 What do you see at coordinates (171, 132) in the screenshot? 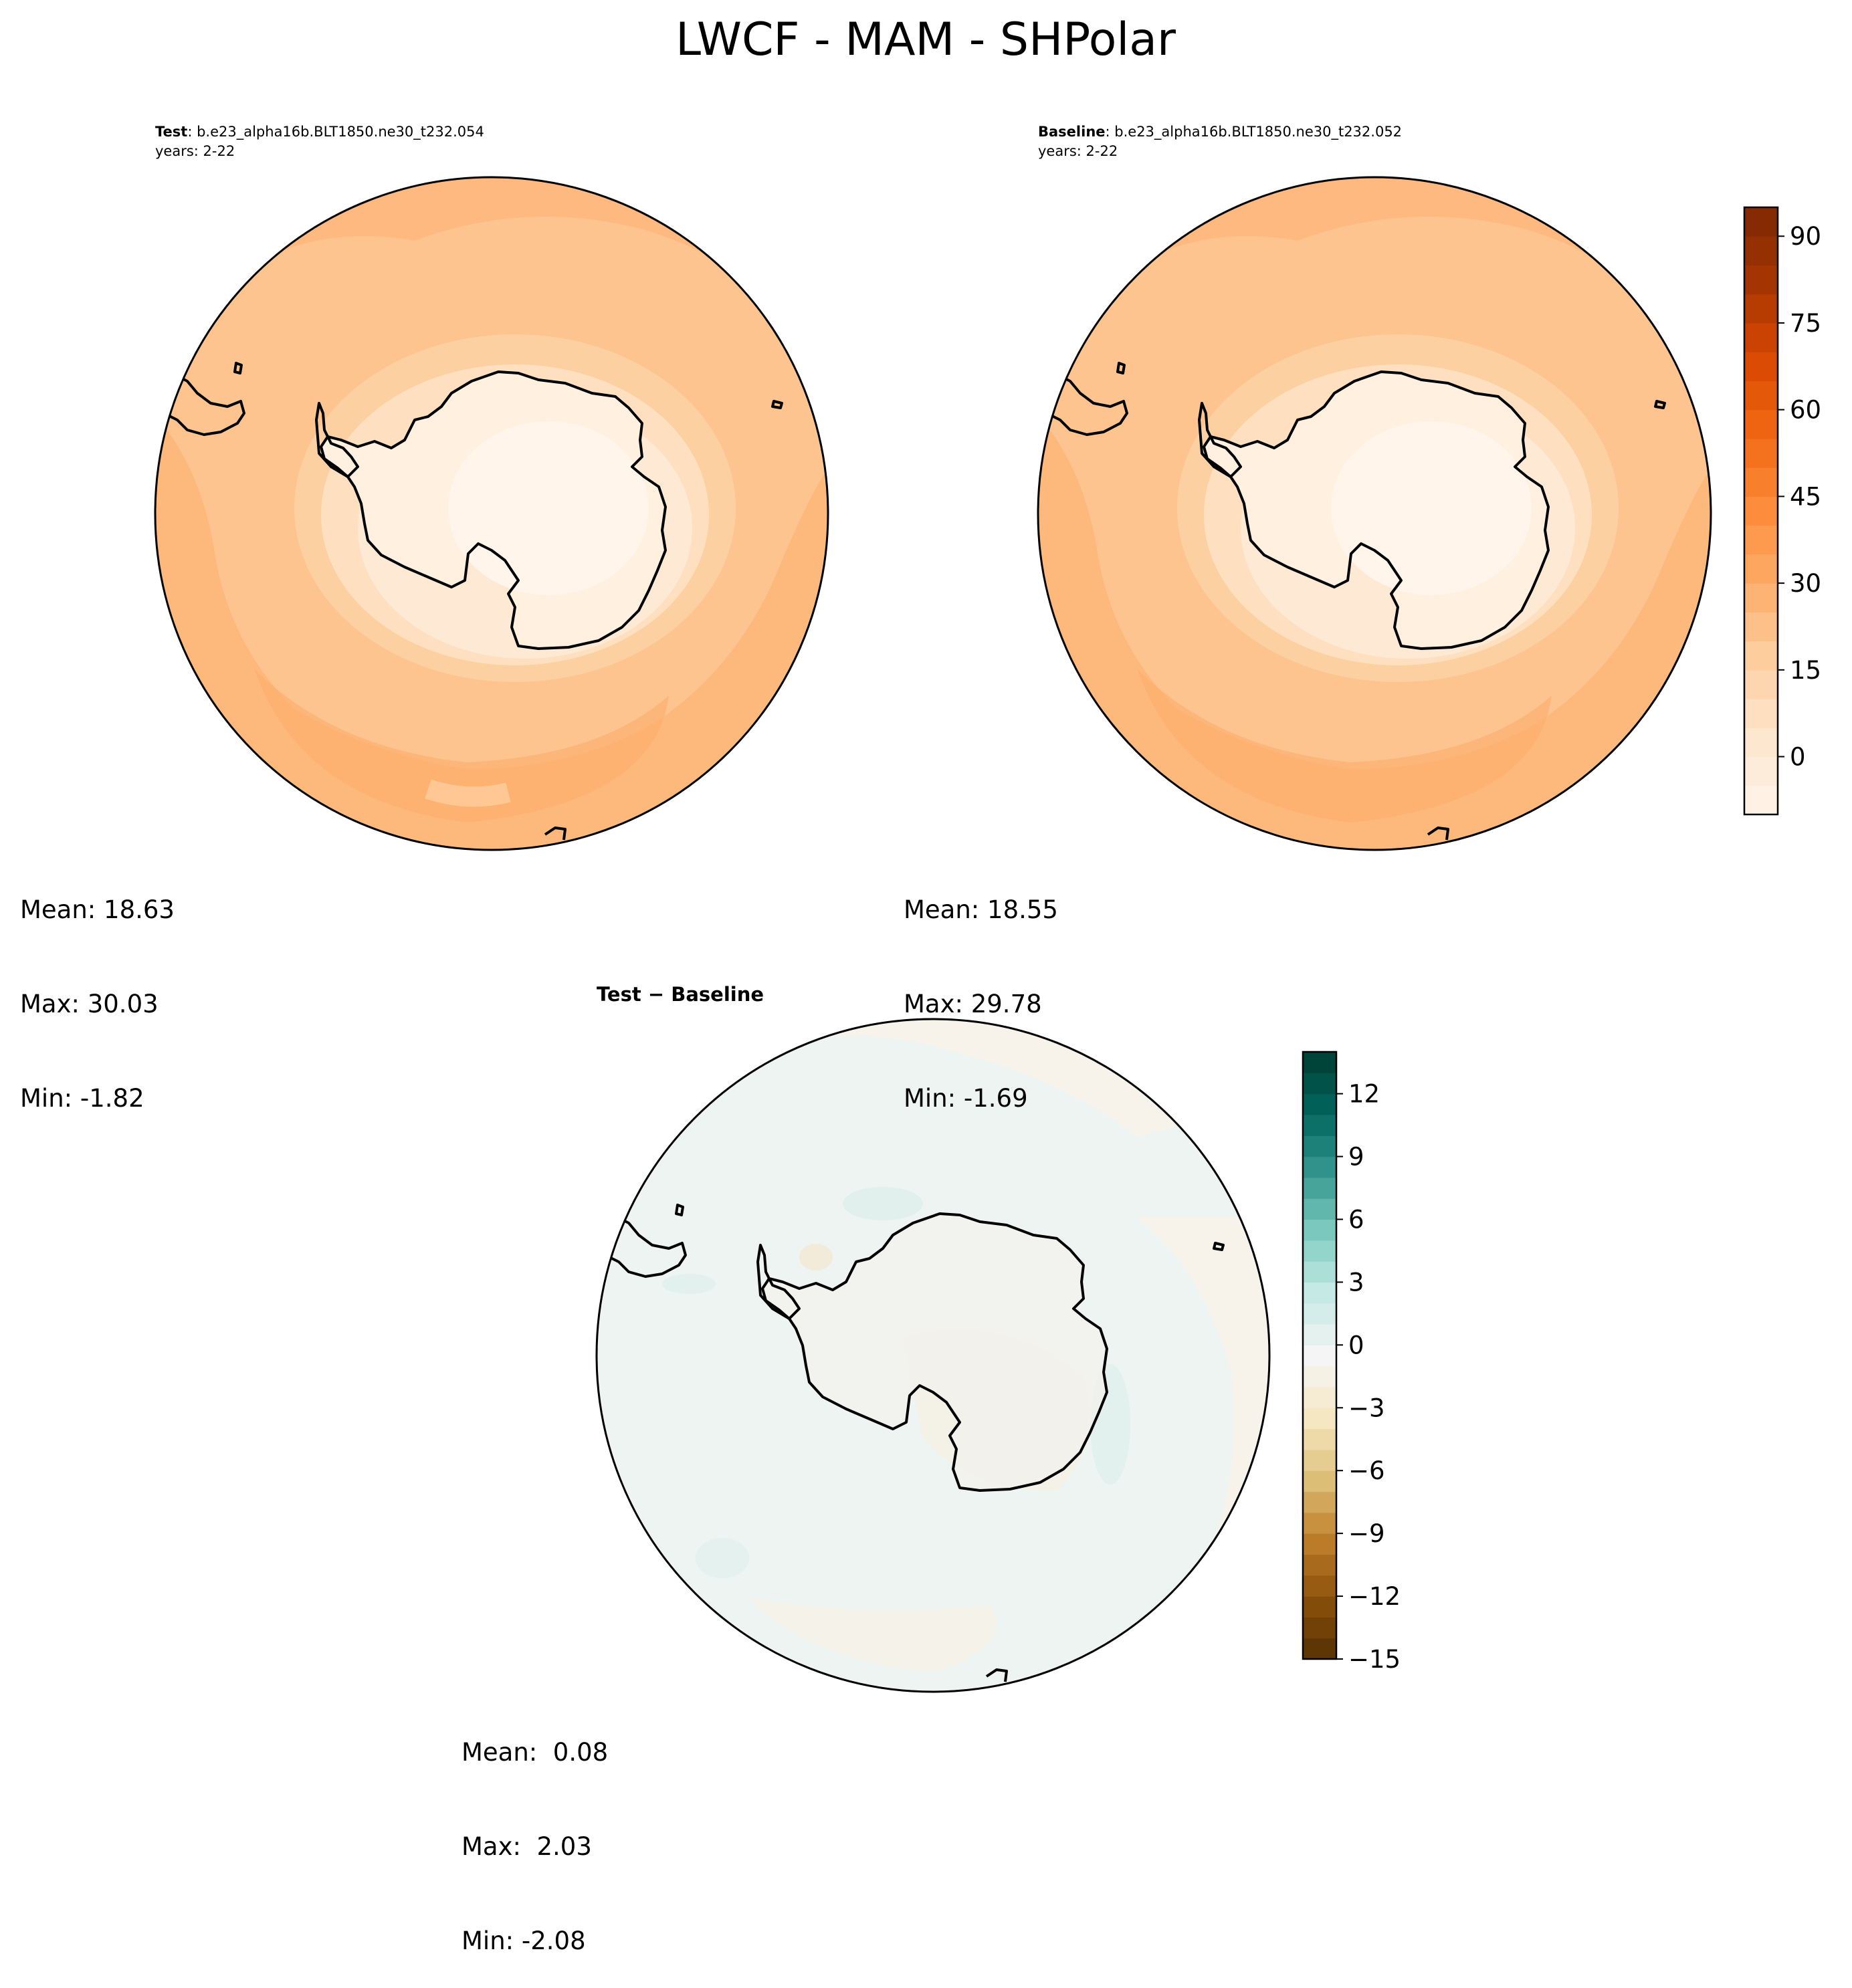
I see `panel-test-label-bold: Test` at bounding box center [171, 132].